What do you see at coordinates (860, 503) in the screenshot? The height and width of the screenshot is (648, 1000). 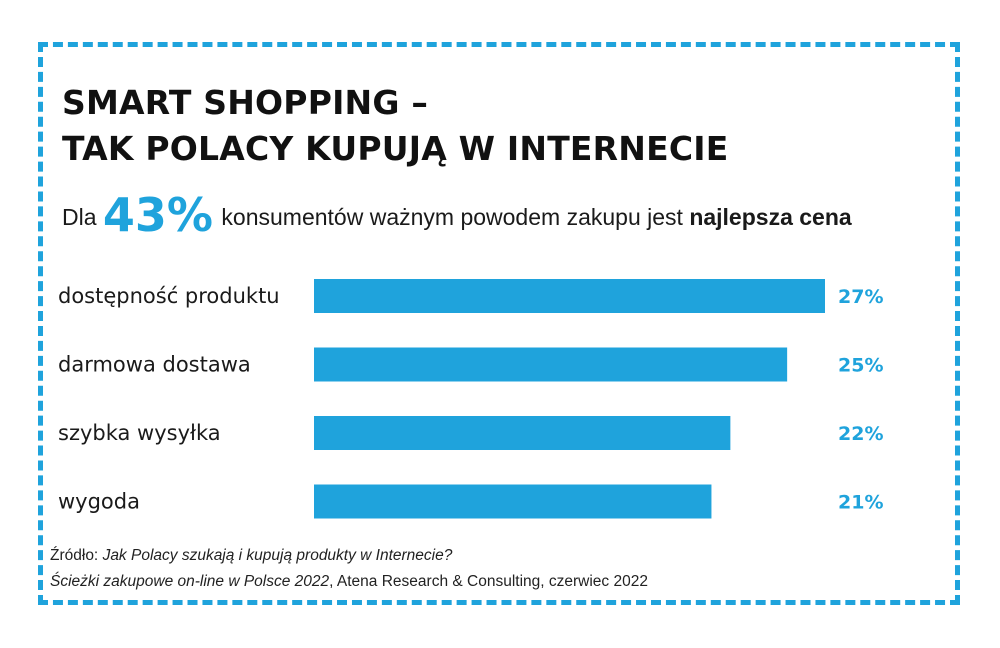 I see `value-label: 21%` at bounding box center [860, 503].